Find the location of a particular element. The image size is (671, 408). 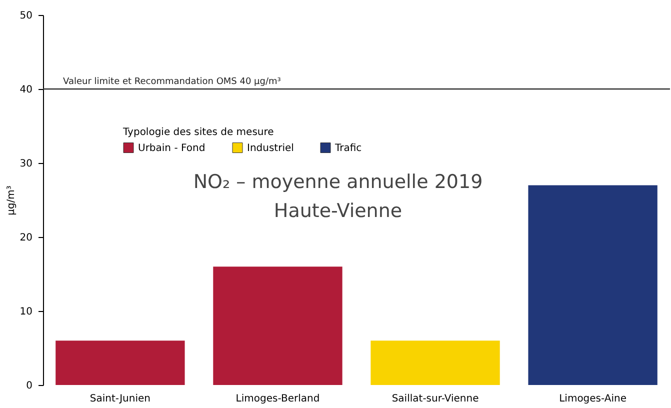

y-tick-label: 0 is located at coordinates (29, 386).